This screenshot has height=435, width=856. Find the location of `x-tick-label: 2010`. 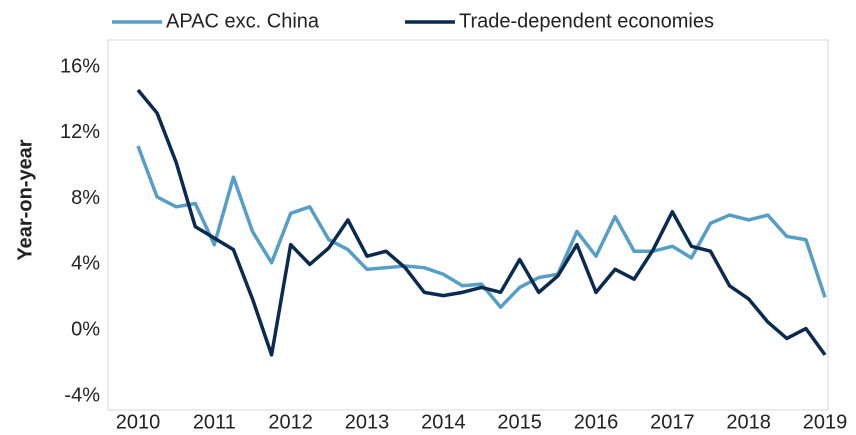

x-tick-label: 2010 is located at coordinates (138, 422).